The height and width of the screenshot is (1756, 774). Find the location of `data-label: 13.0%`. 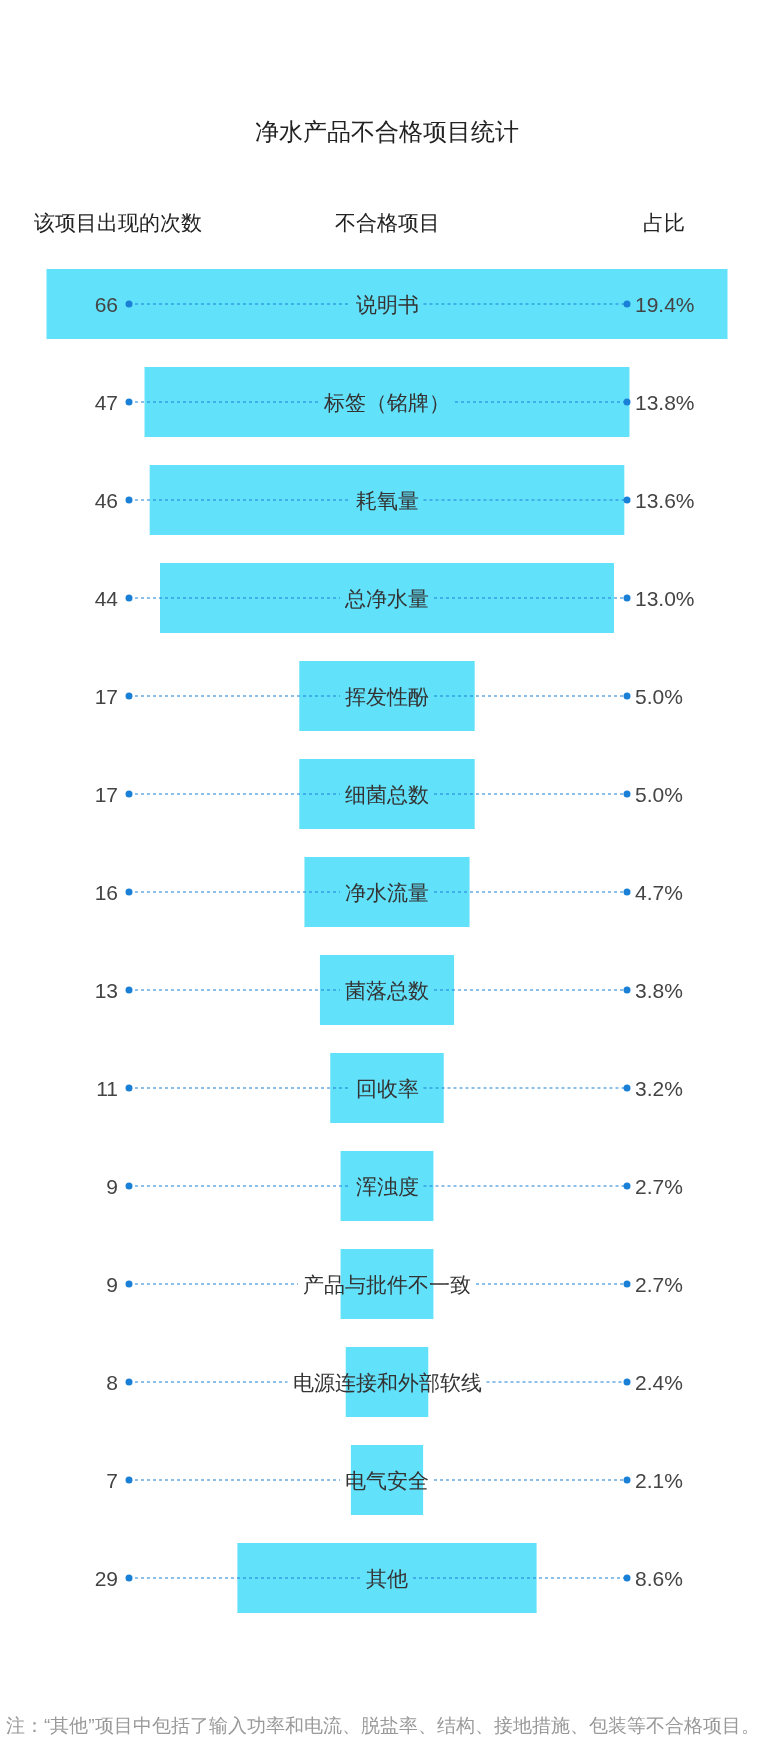

data-label: 13.0% is located at coordinates (665, 598).